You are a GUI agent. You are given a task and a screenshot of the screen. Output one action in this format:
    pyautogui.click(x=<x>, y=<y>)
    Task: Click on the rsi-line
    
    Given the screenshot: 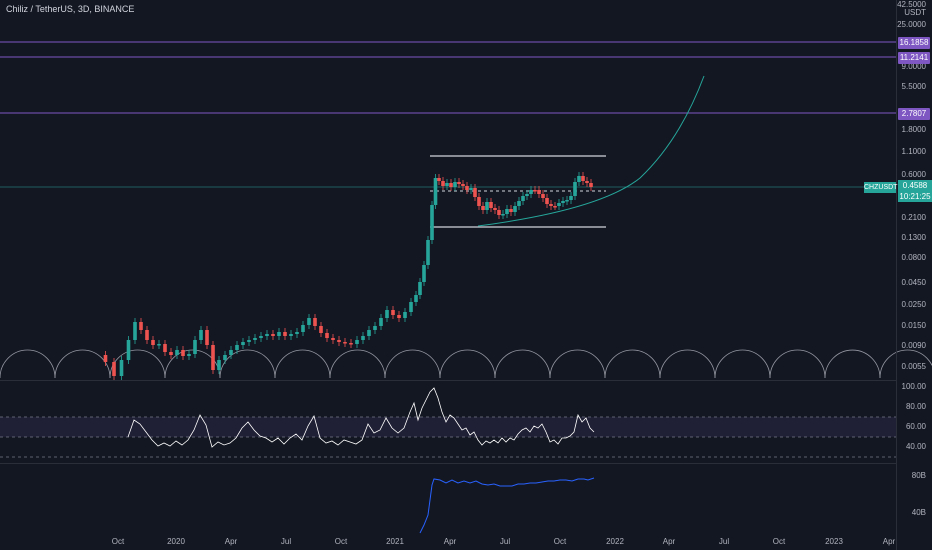 What is the action you would take?
    pyautogui.click(x=361, y=417)
    